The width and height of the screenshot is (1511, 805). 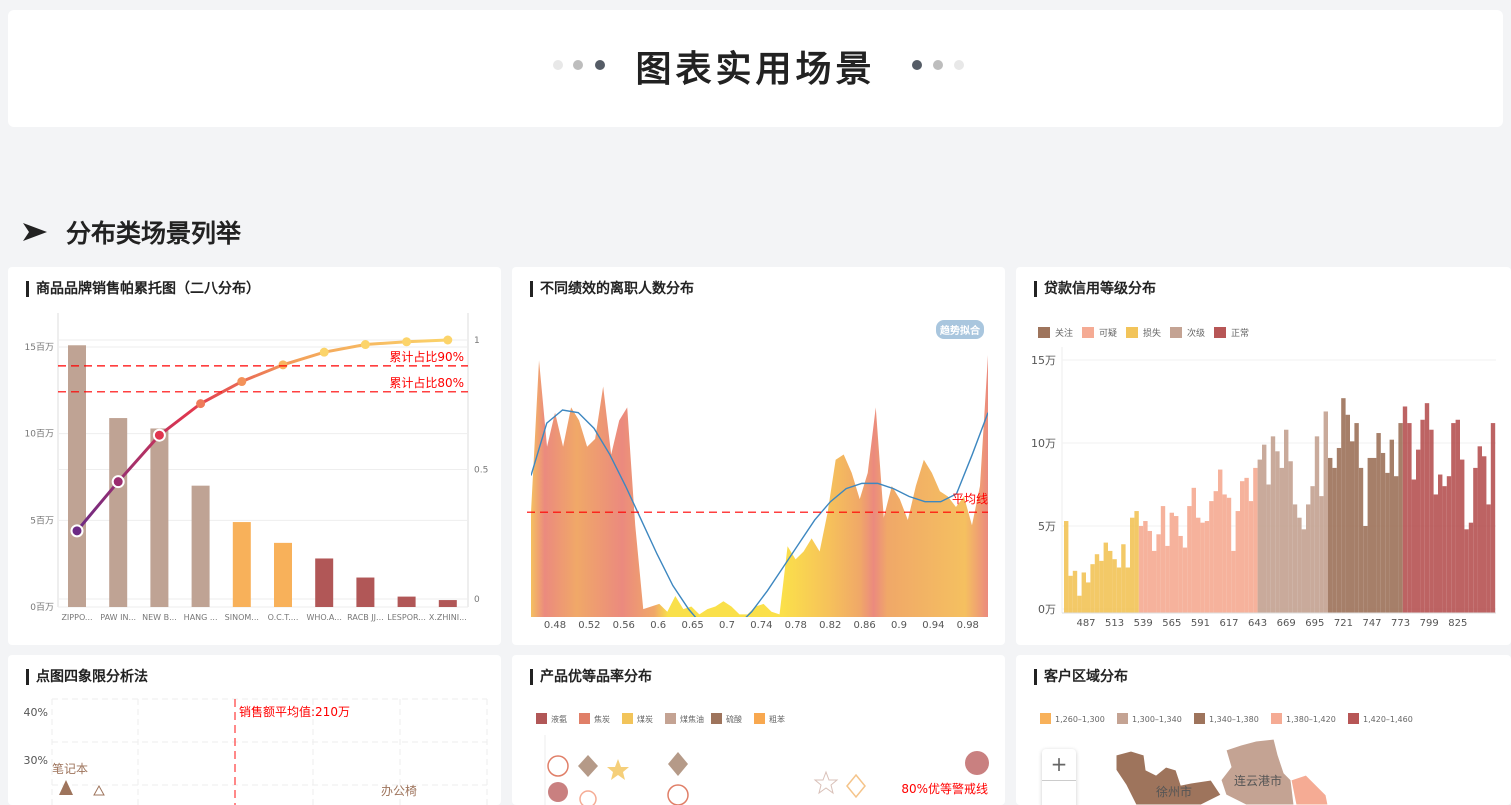 What do you see at coordinates (1095, 289) in the screenshot?
I see `card-title: 贷款信用等级分布` at bounding box center [1095, 289].